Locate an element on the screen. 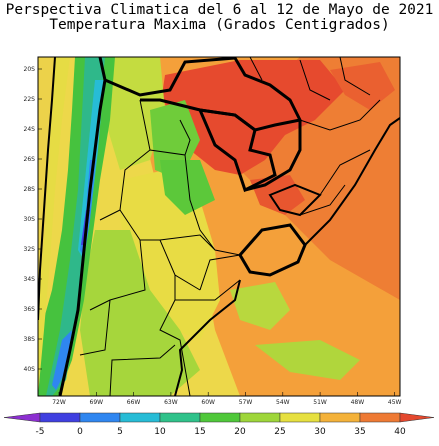  lat-tick-label: 40S is located at coordinates (30, 369).